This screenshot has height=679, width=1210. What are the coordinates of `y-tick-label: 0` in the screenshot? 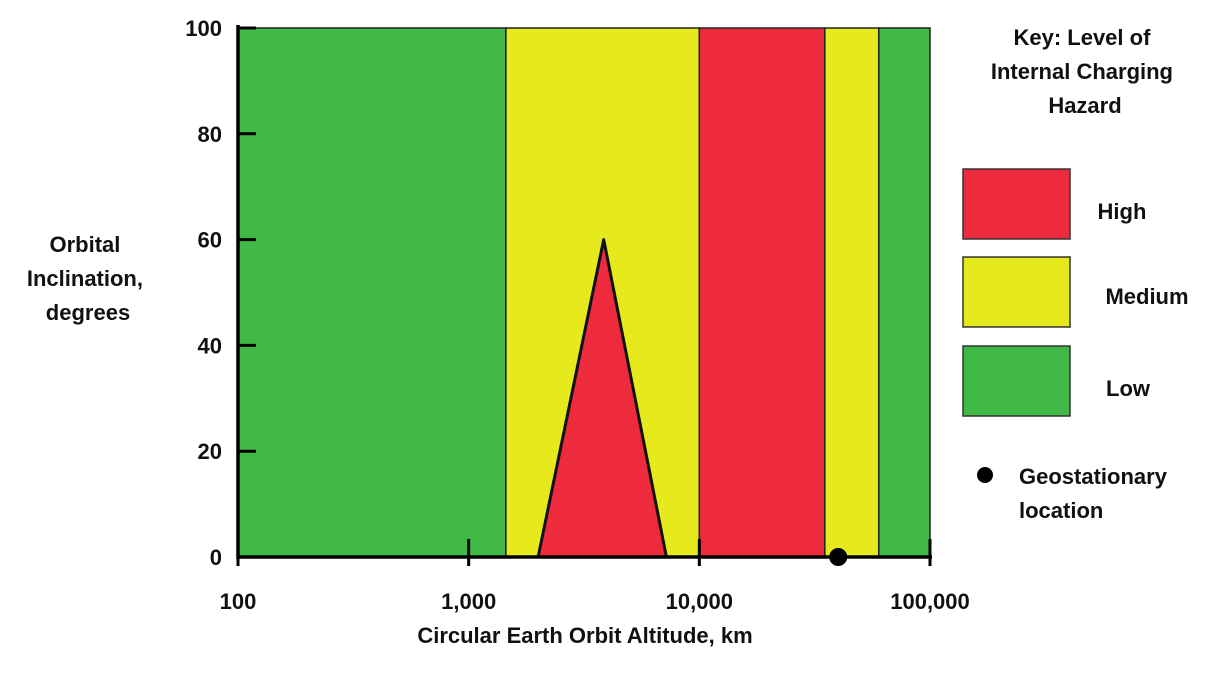 It's located at (216, 557).